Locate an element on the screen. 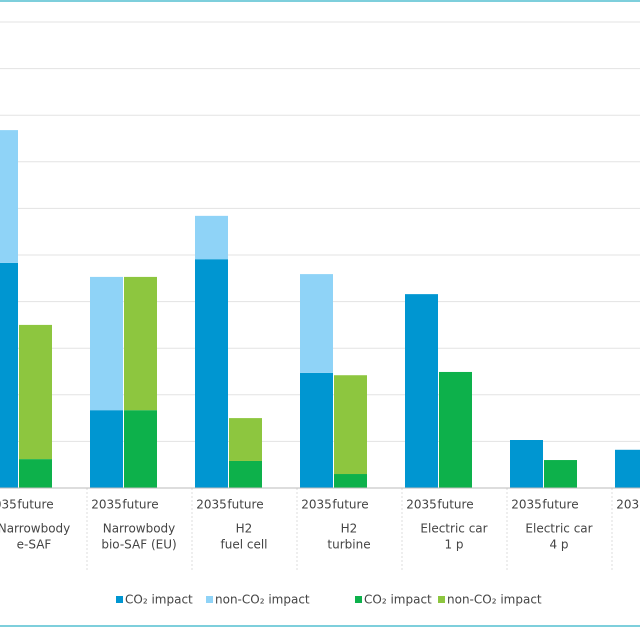 The height and width of the screenshot is (640, 640). category-label: fuel cell is located at coordinates (243, 545).